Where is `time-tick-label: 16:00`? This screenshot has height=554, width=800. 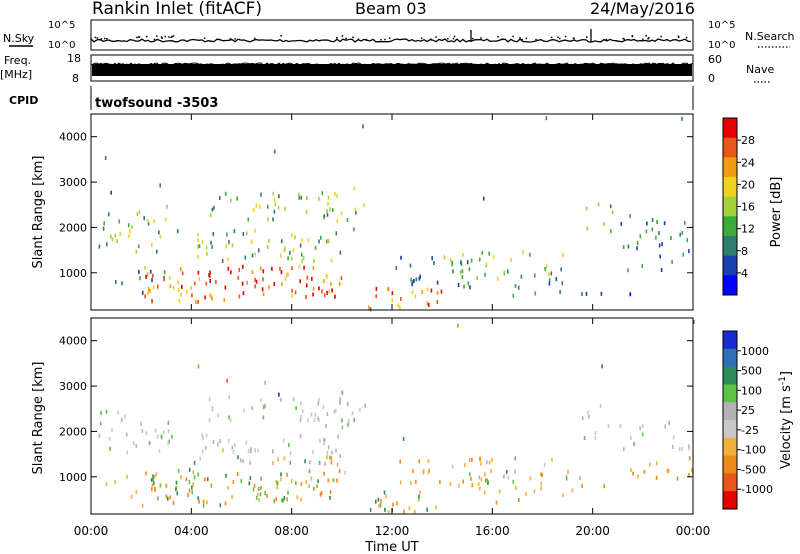
time-tick-label: 16:00 is located at coordinates (492, 531).